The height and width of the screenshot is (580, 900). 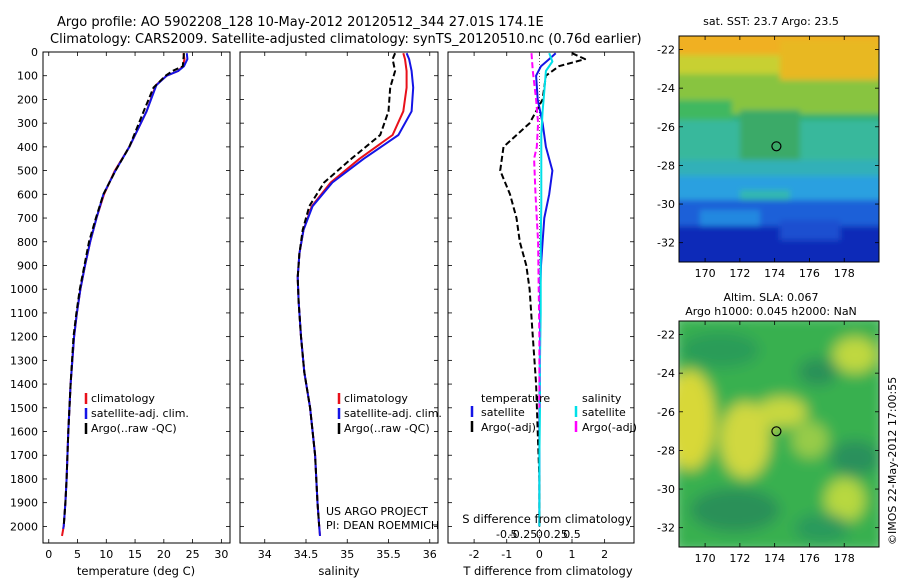 What do you see at coordinates (27, 194) in the screenshot?
I see `depth-tick-label: 600` at bounding box center [27, 194].